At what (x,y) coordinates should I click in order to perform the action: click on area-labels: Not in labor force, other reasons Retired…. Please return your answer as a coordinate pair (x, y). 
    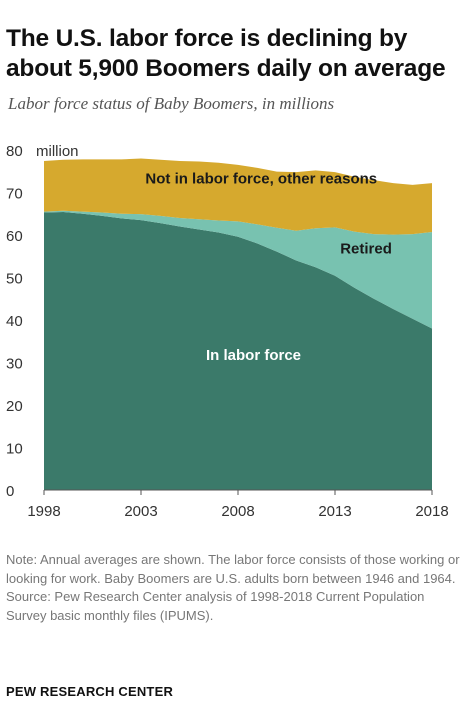
    Looking at the image, I should click on (268, 267).